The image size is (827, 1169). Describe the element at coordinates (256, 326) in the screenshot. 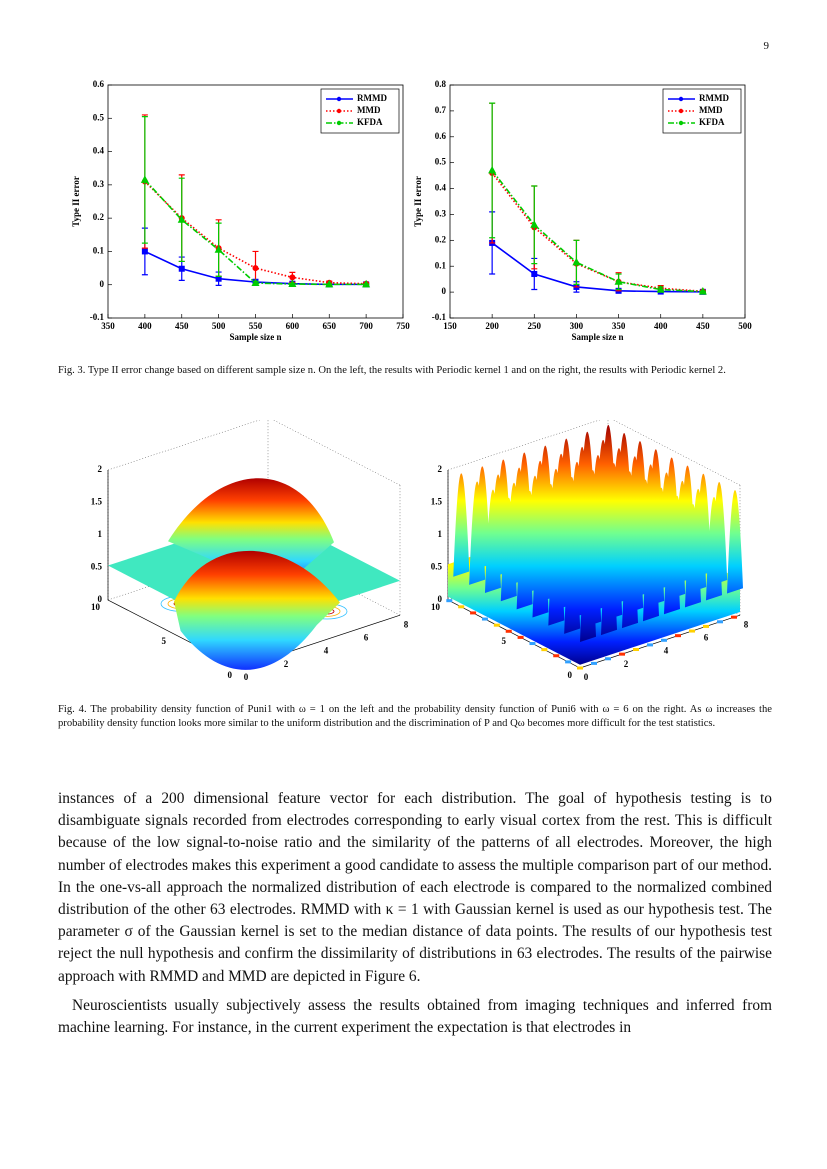

I see `x-tick-label: 550` at that location.